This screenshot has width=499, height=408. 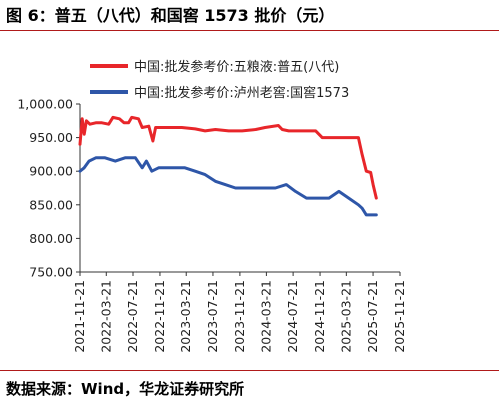 What do you see at coordinates (249, 370) in the screenshot?
I see `footer-rule` at bounding box center [249, 370].